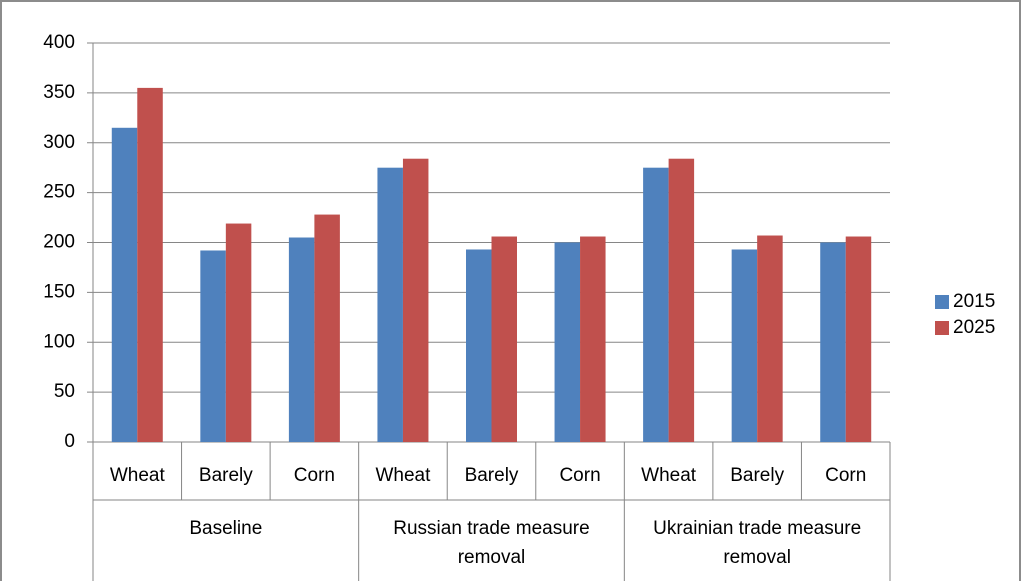 This screenshot has width=1021, height=581. What do you see at coordinates (64, 391) in the screenshot?
I see `y-tick-label: 50` at bounding box center [64, 391].